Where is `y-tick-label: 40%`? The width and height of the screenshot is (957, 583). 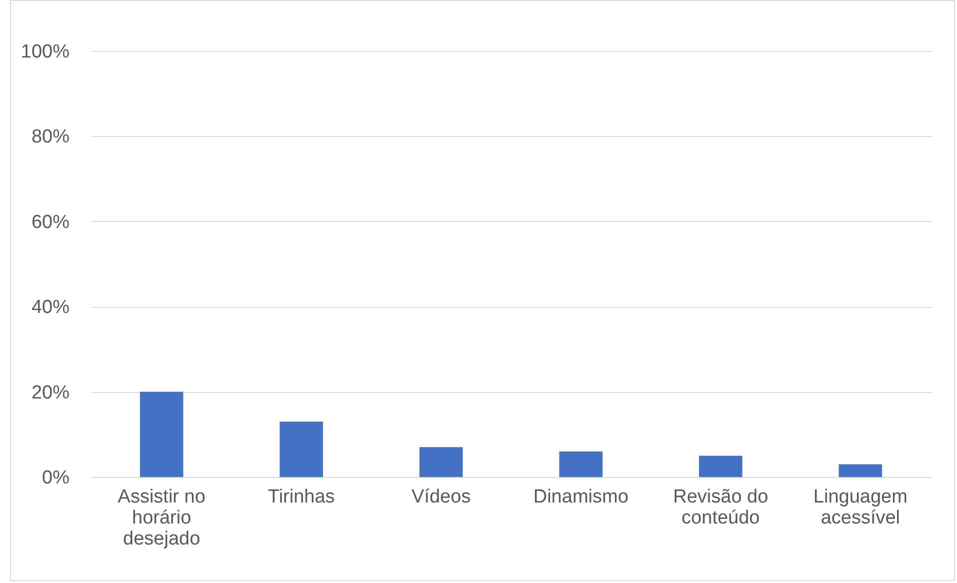
y-tick-label: 40% is located at coordinates (50, 307).